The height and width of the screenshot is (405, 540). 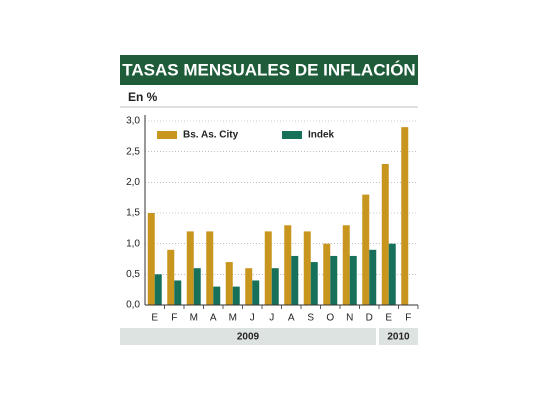 What do you see at coordinates (133, 121) in the screenshot?
I see `y-tick-label: 3,0` at bounding box center [133, 121].